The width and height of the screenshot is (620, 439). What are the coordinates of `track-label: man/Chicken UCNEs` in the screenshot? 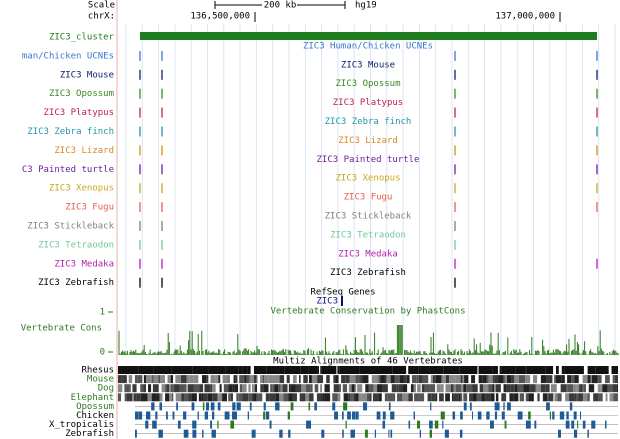 It's located at (68, 56).